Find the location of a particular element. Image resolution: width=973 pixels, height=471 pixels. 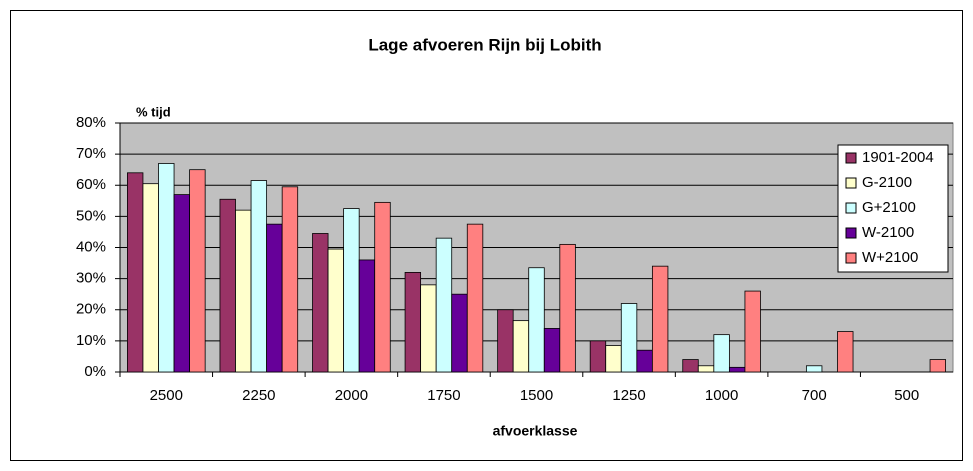

x-tick-label: 2250 is located at coordinates (258, 395).